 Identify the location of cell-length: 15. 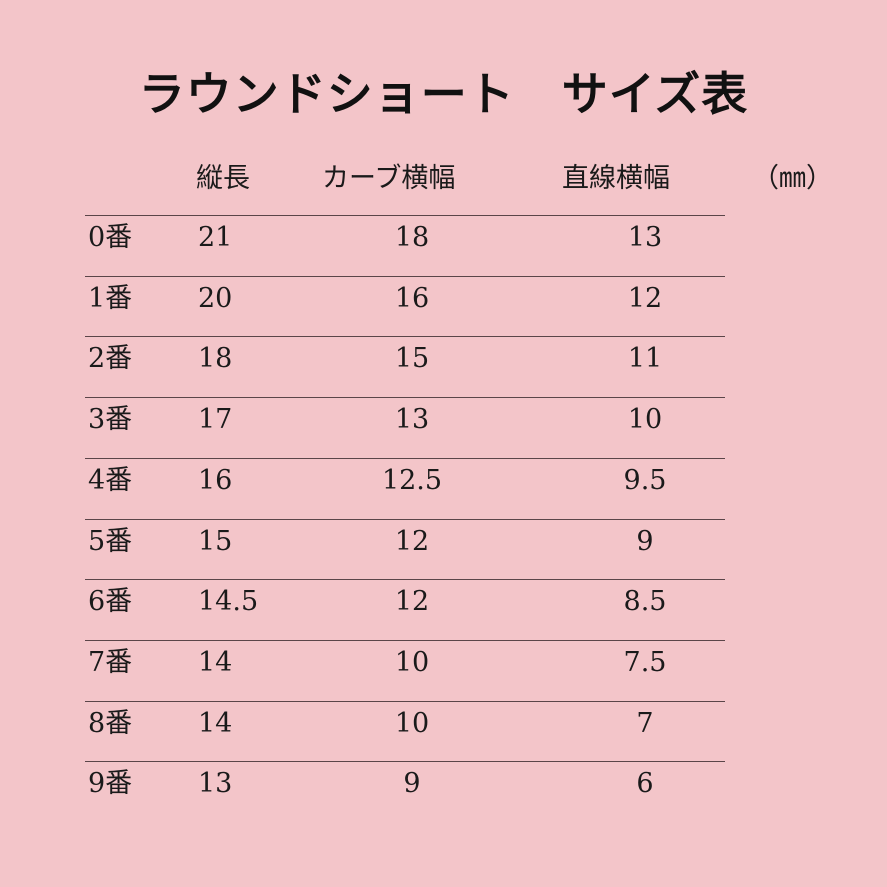
(215, 541).